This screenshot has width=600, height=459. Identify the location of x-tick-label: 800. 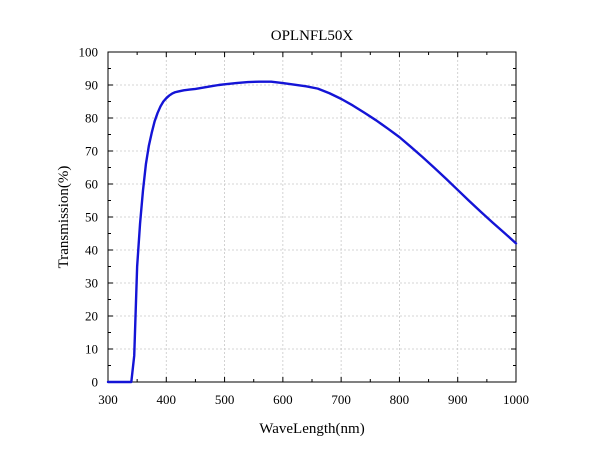
(400, 399).